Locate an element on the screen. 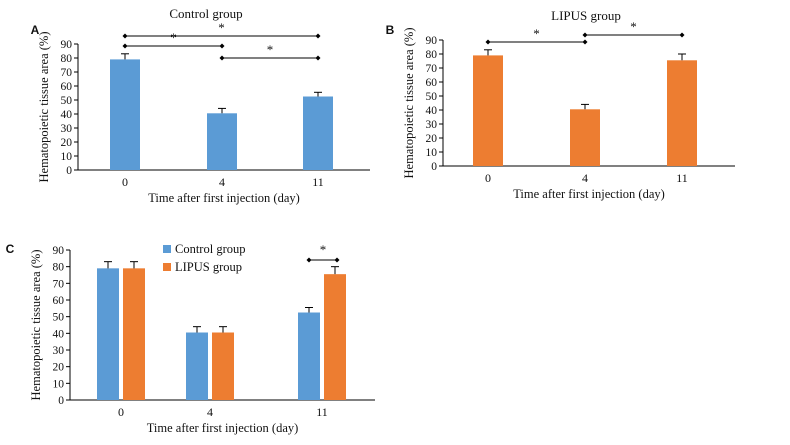 The image size is (790, 445). chart-b-y-tick-label: 40 is located at coordinates (432, 111).